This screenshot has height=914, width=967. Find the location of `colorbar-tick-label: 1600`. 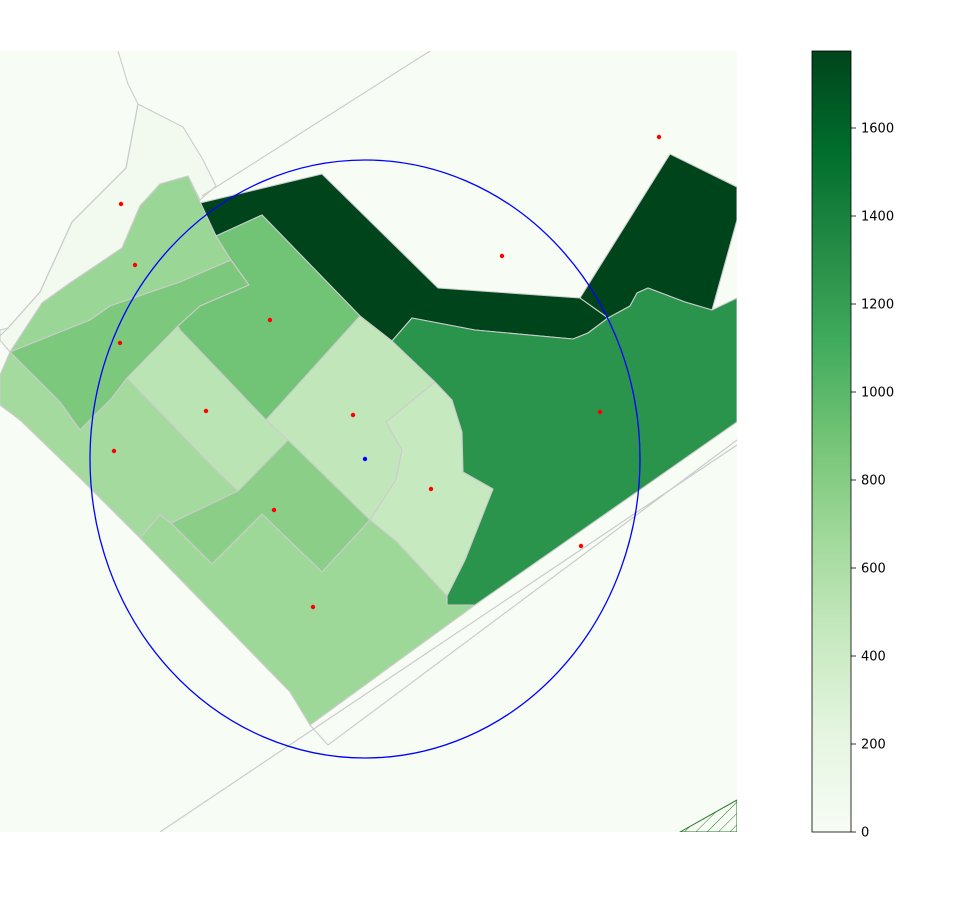

colorbar-tick-label: 1600 is located at coordinates (877, 129).